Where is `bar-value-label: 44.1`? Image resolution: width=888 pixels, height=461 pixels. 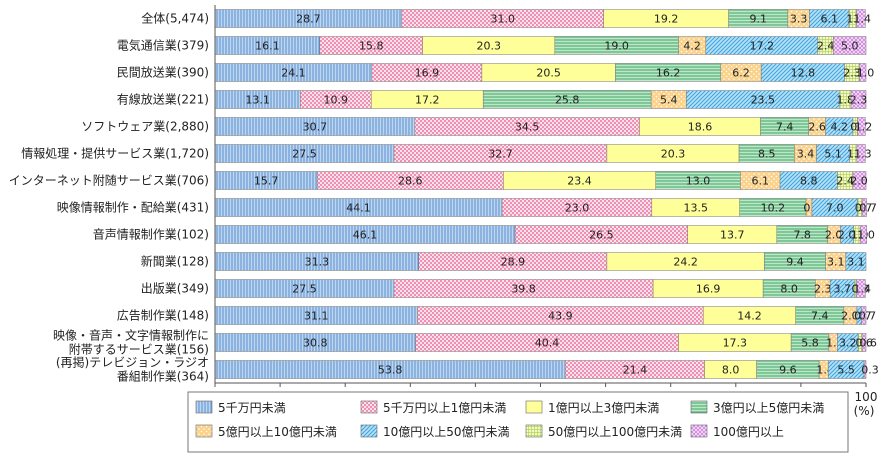 bar-value-label: 44.1 is located at coordinates (358, 208).